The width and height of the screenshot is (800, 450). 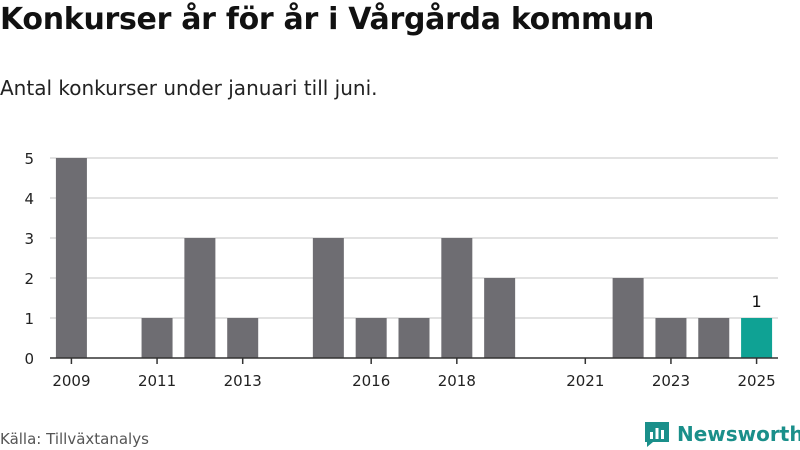 I want to click on source-note: Källa: Tillväxtanalys, so click(x=74, y=439).